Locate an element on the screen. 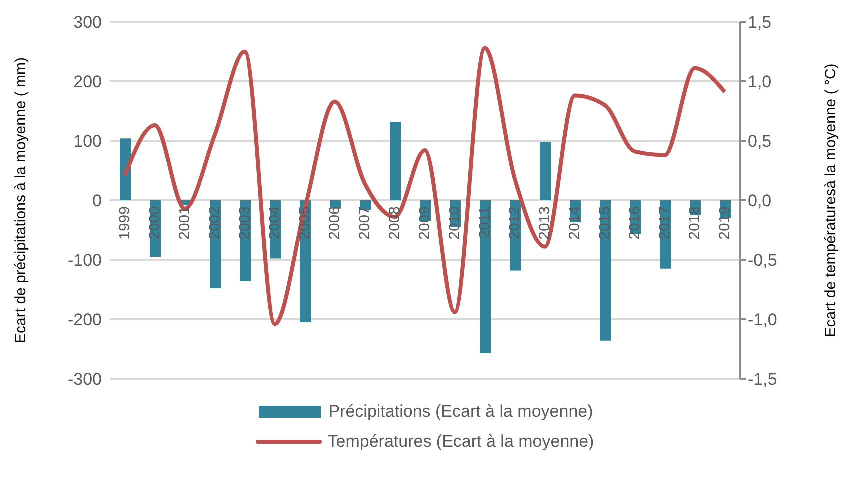 The height and width of the screenshot is (485, 850). x-tick-label: 2017 is located at coordinates (665, 223).